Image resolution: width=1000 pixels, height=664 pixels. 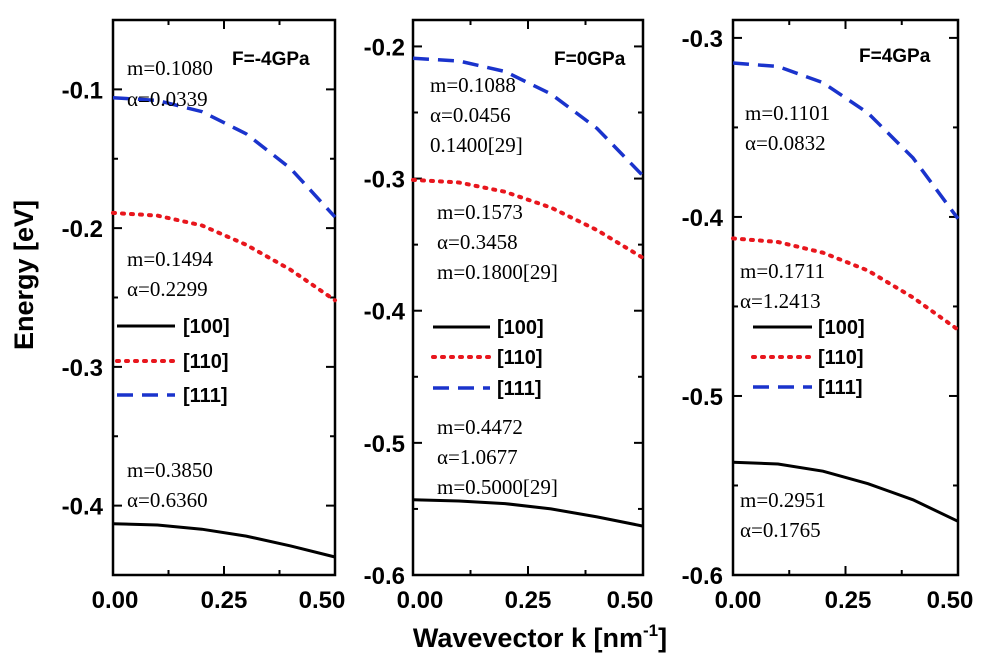 What do you see at coordinates (115, 600) in the screenshot?
I see `panel-1-xtick-label: 0.00` at bounding box center [115, 600].